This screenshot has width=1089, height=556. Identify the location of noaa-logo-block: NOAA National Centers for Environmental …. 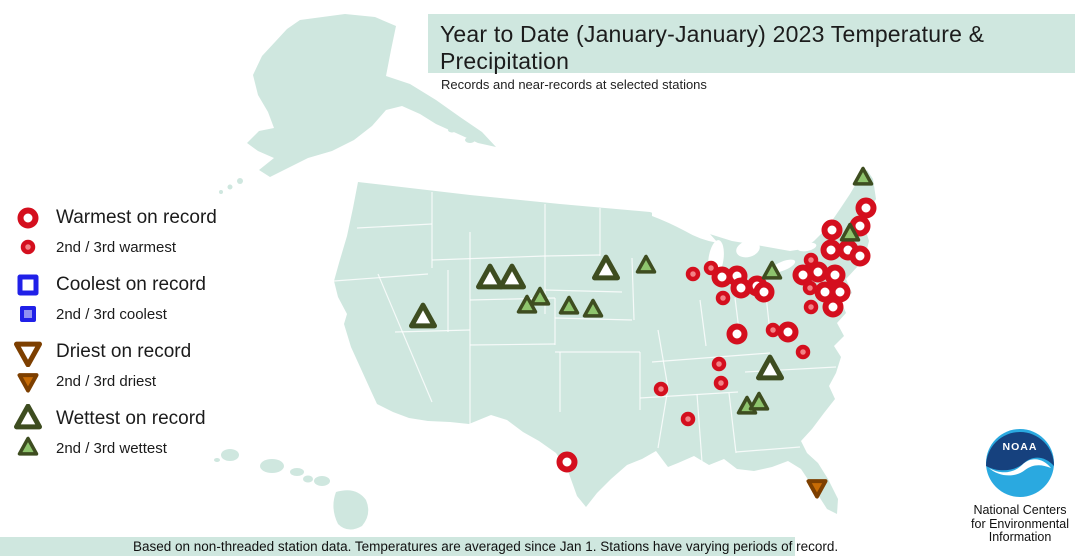
(1020, 486).